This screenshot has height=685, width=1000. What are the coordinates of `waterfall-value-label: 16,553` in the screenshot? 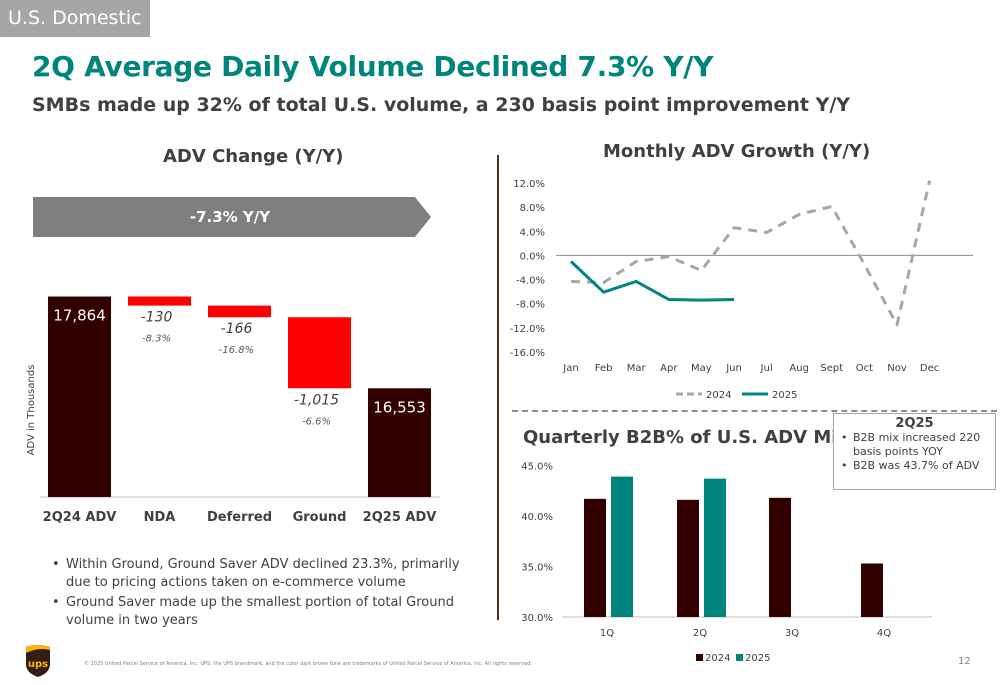 It's located at (399, 407).